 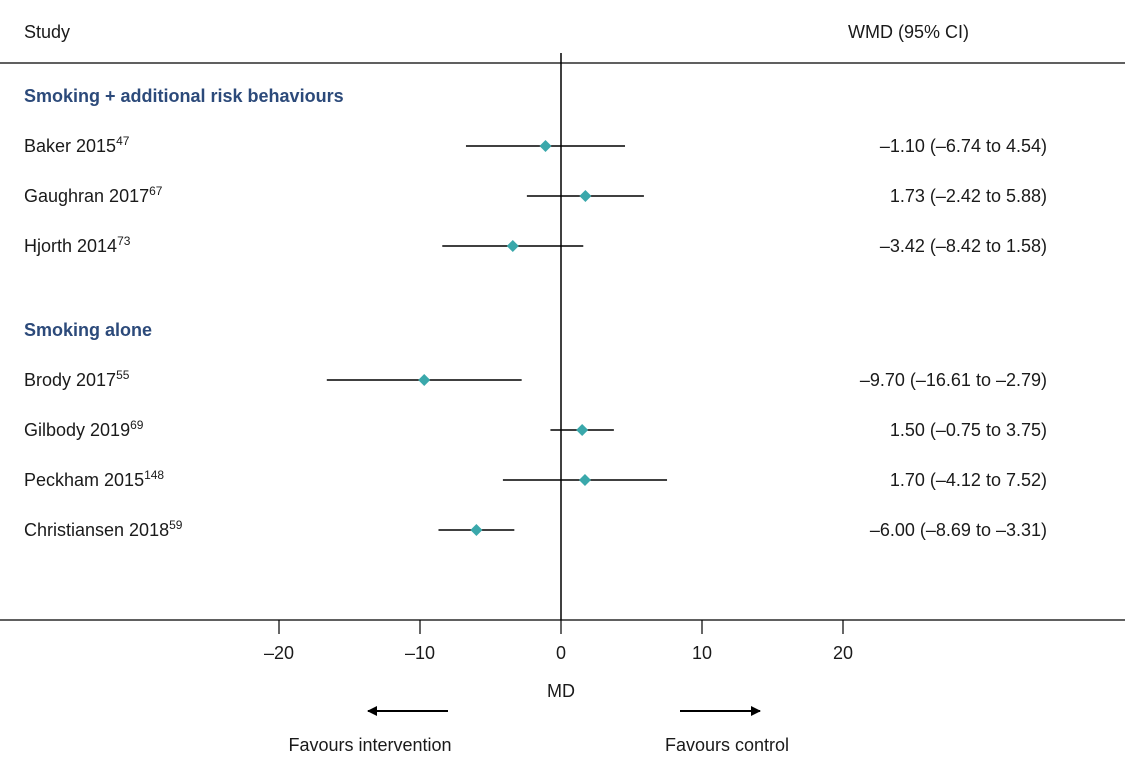 I want to click on study-name: Baker 2015, so click(x=70, y=146).